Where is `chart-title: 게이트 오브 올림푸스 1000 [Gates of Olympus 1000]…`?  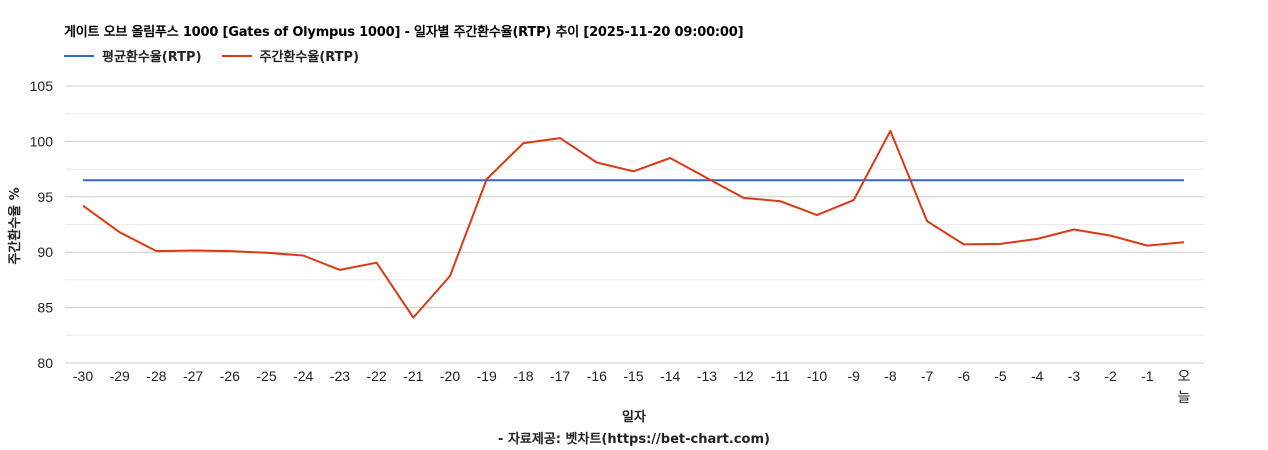
chart-title: 게이트 오브 올림푸스 1000 [Gates of Olympus 1000]… is located at coordinates (404, 32).